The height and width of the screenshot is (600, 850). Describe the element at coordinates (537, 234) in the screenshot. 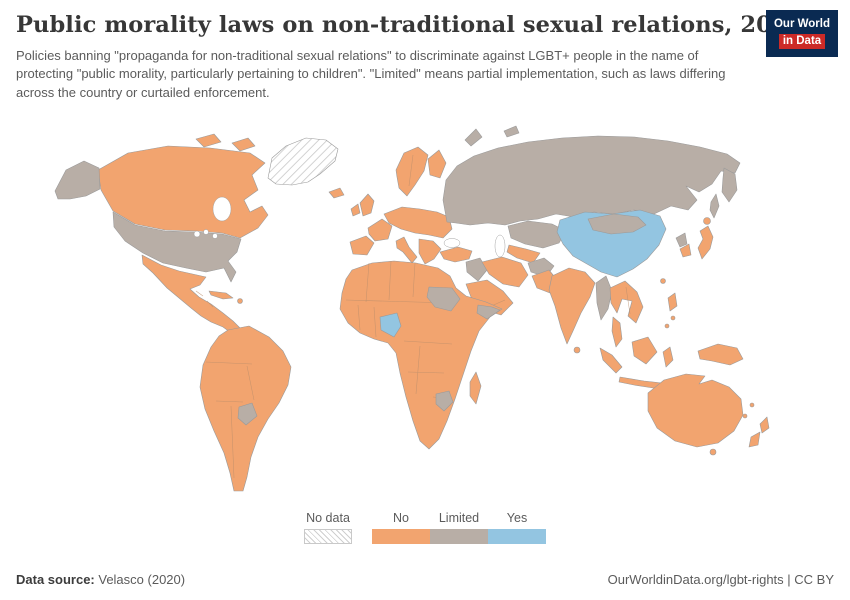

I see `country-kazakhstan` at that location.